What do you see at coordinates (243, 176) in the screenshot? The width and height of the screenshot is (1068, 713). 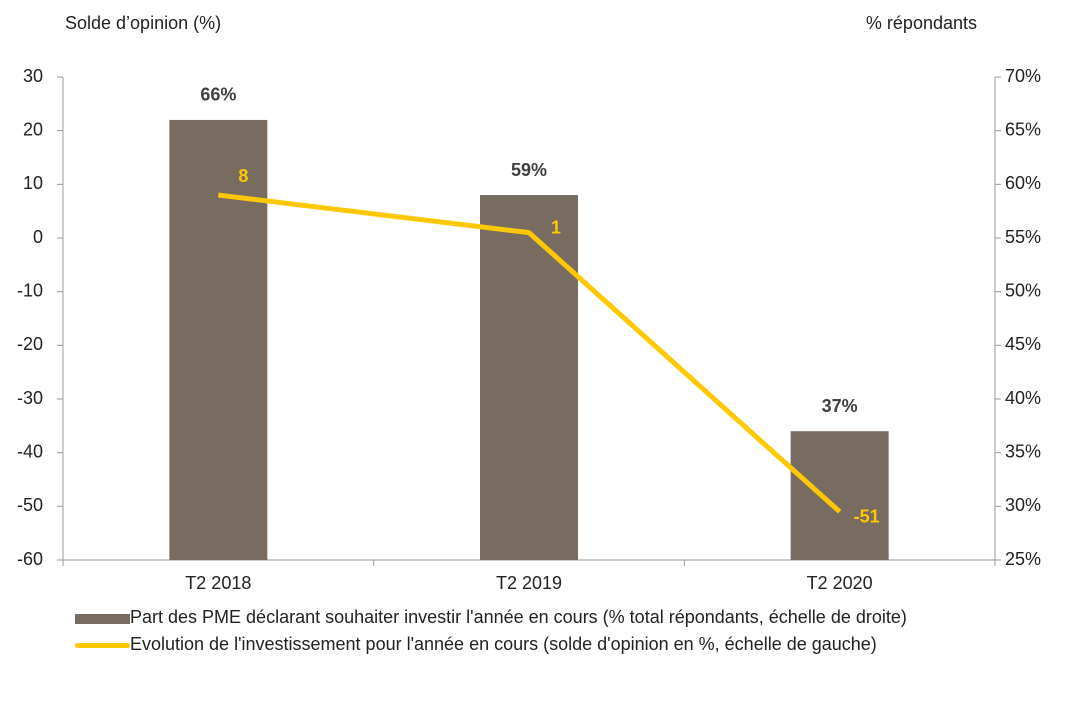 I see `line-value-label: 8` at bounding box center [243, 176].